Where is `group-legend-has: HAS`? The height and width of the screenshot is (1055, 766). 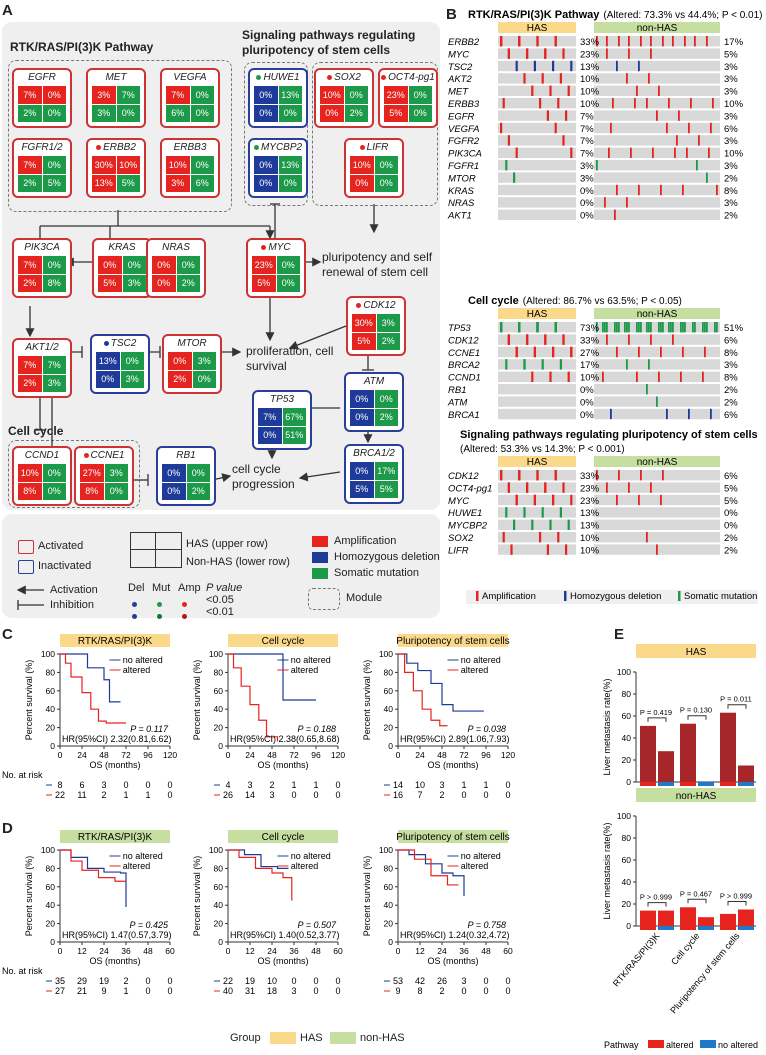
group-legend-has: HAS is located at coordinates (311, 1038).